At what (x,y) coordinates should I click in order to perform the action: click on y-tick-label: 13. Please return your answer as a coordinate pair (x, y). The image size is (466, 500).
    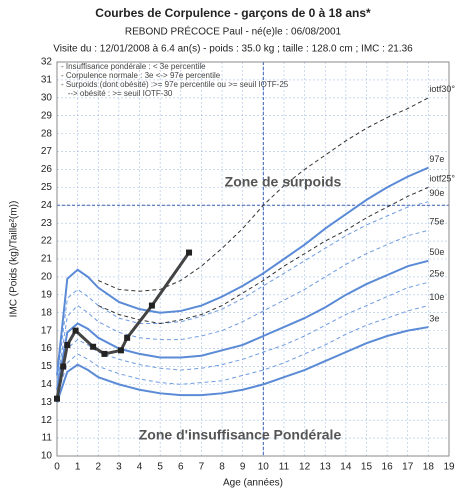
    Looking at the image, I should click on (47, 402).